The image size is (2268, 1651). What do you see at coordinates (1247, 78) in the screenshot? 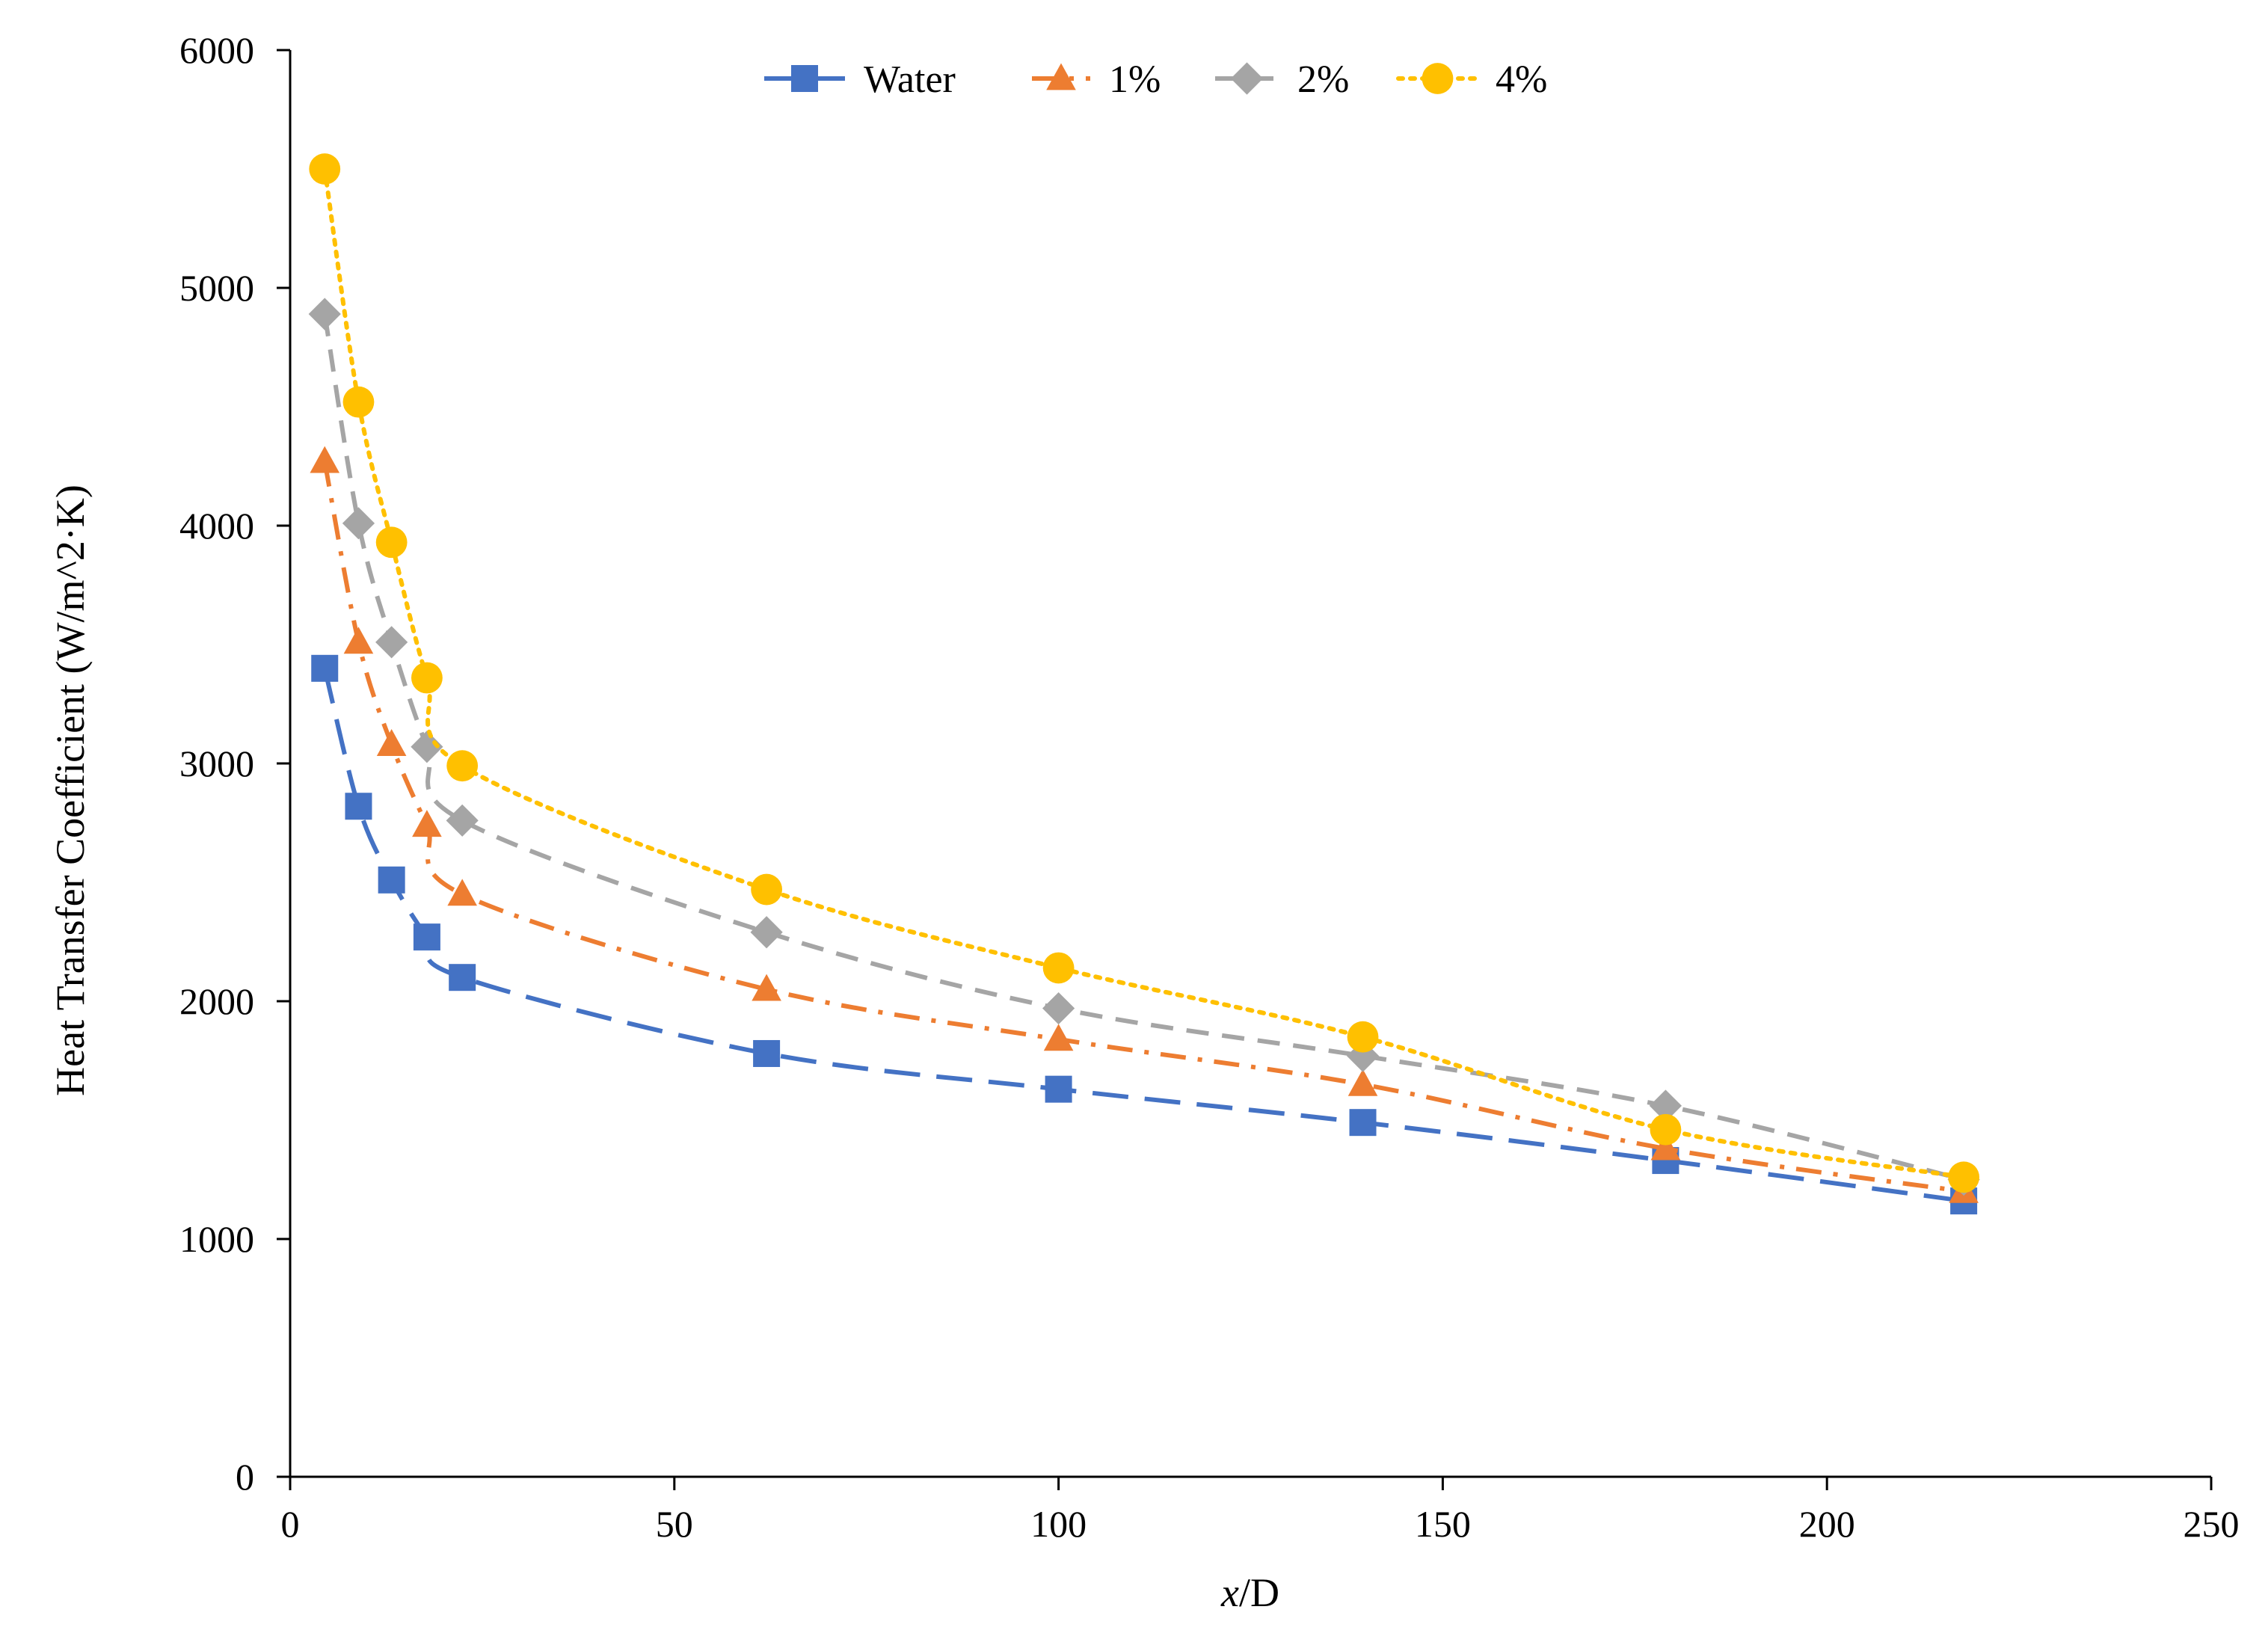
I see `legend-marker-2pct` at bounding box center [1247, 78].